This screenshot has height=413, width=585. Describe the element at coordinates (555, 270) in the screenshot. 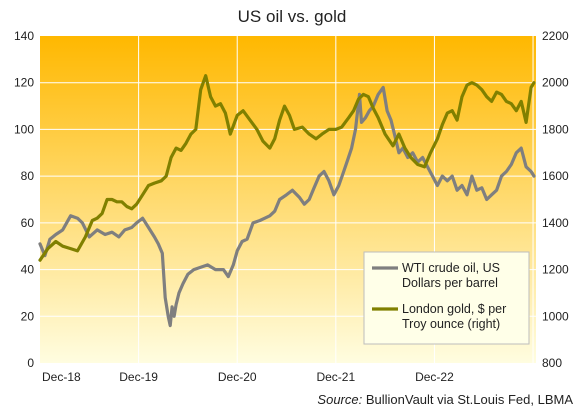

I see `y-right-tick-1200: 1200` at that location.